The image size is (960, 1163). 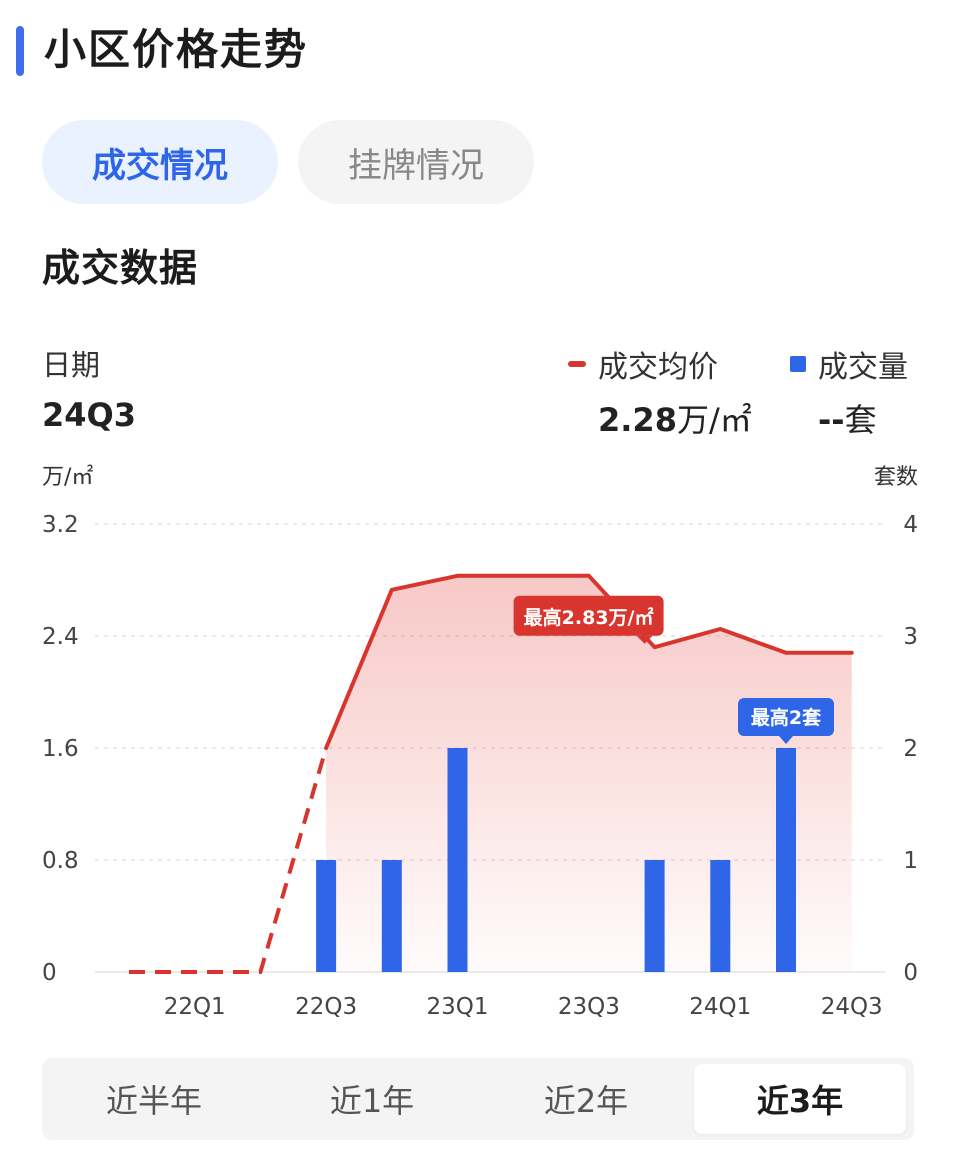 I want to click on max-price-tooltip-pointer, so click(x=644, y=639).